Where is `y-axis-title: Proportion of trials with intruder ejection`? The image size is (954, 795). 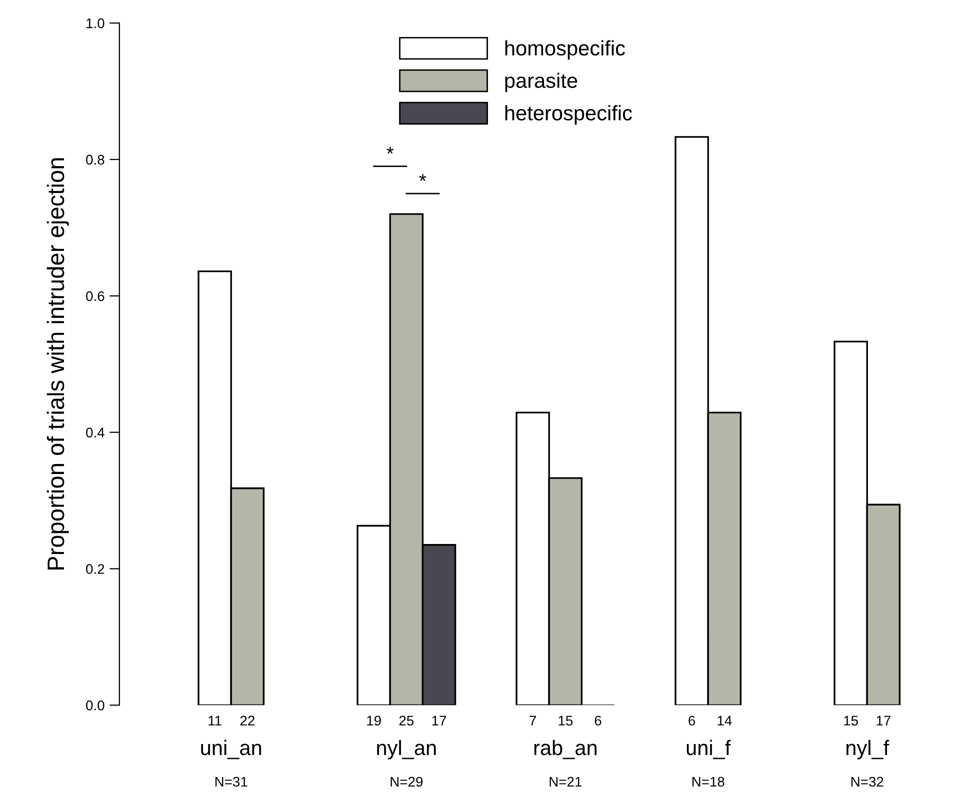
y-axis-title: Proportion of trials with intruder ejection is located at coordinates (57, 364).